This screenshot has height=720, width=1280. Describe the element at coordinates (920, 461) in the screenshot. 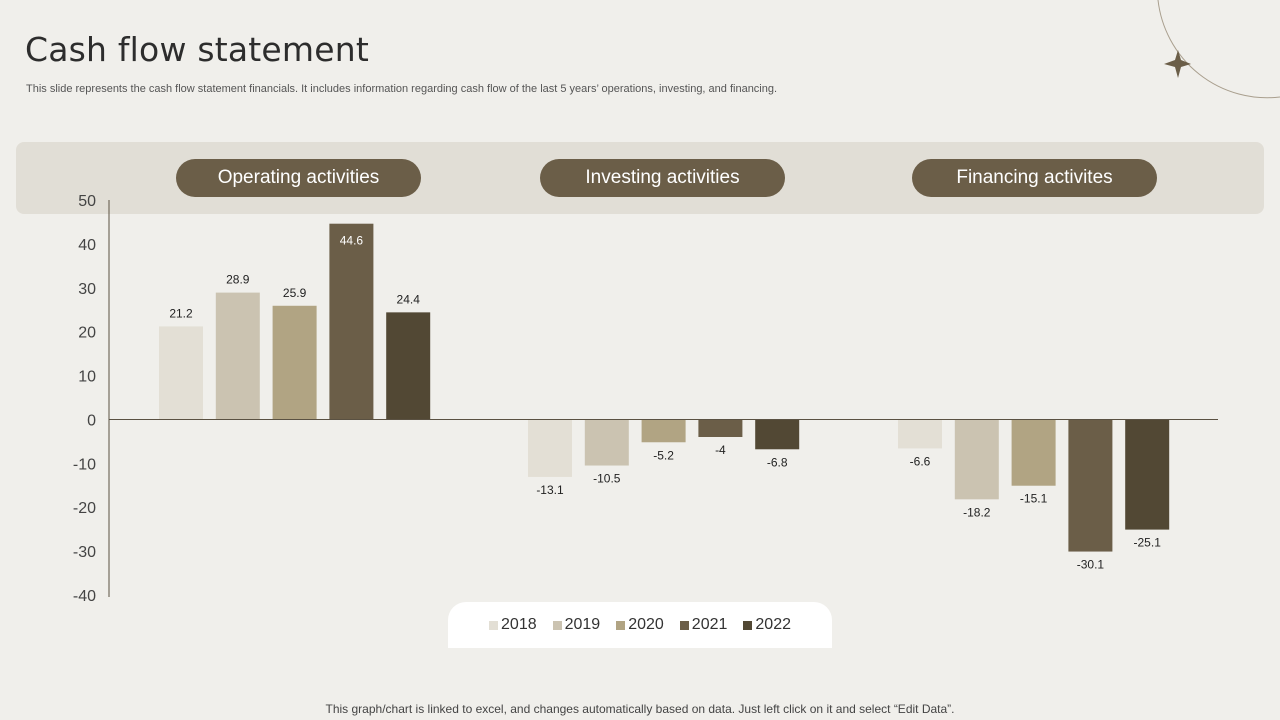

I see `bar-value-label: -6.6` at that location.